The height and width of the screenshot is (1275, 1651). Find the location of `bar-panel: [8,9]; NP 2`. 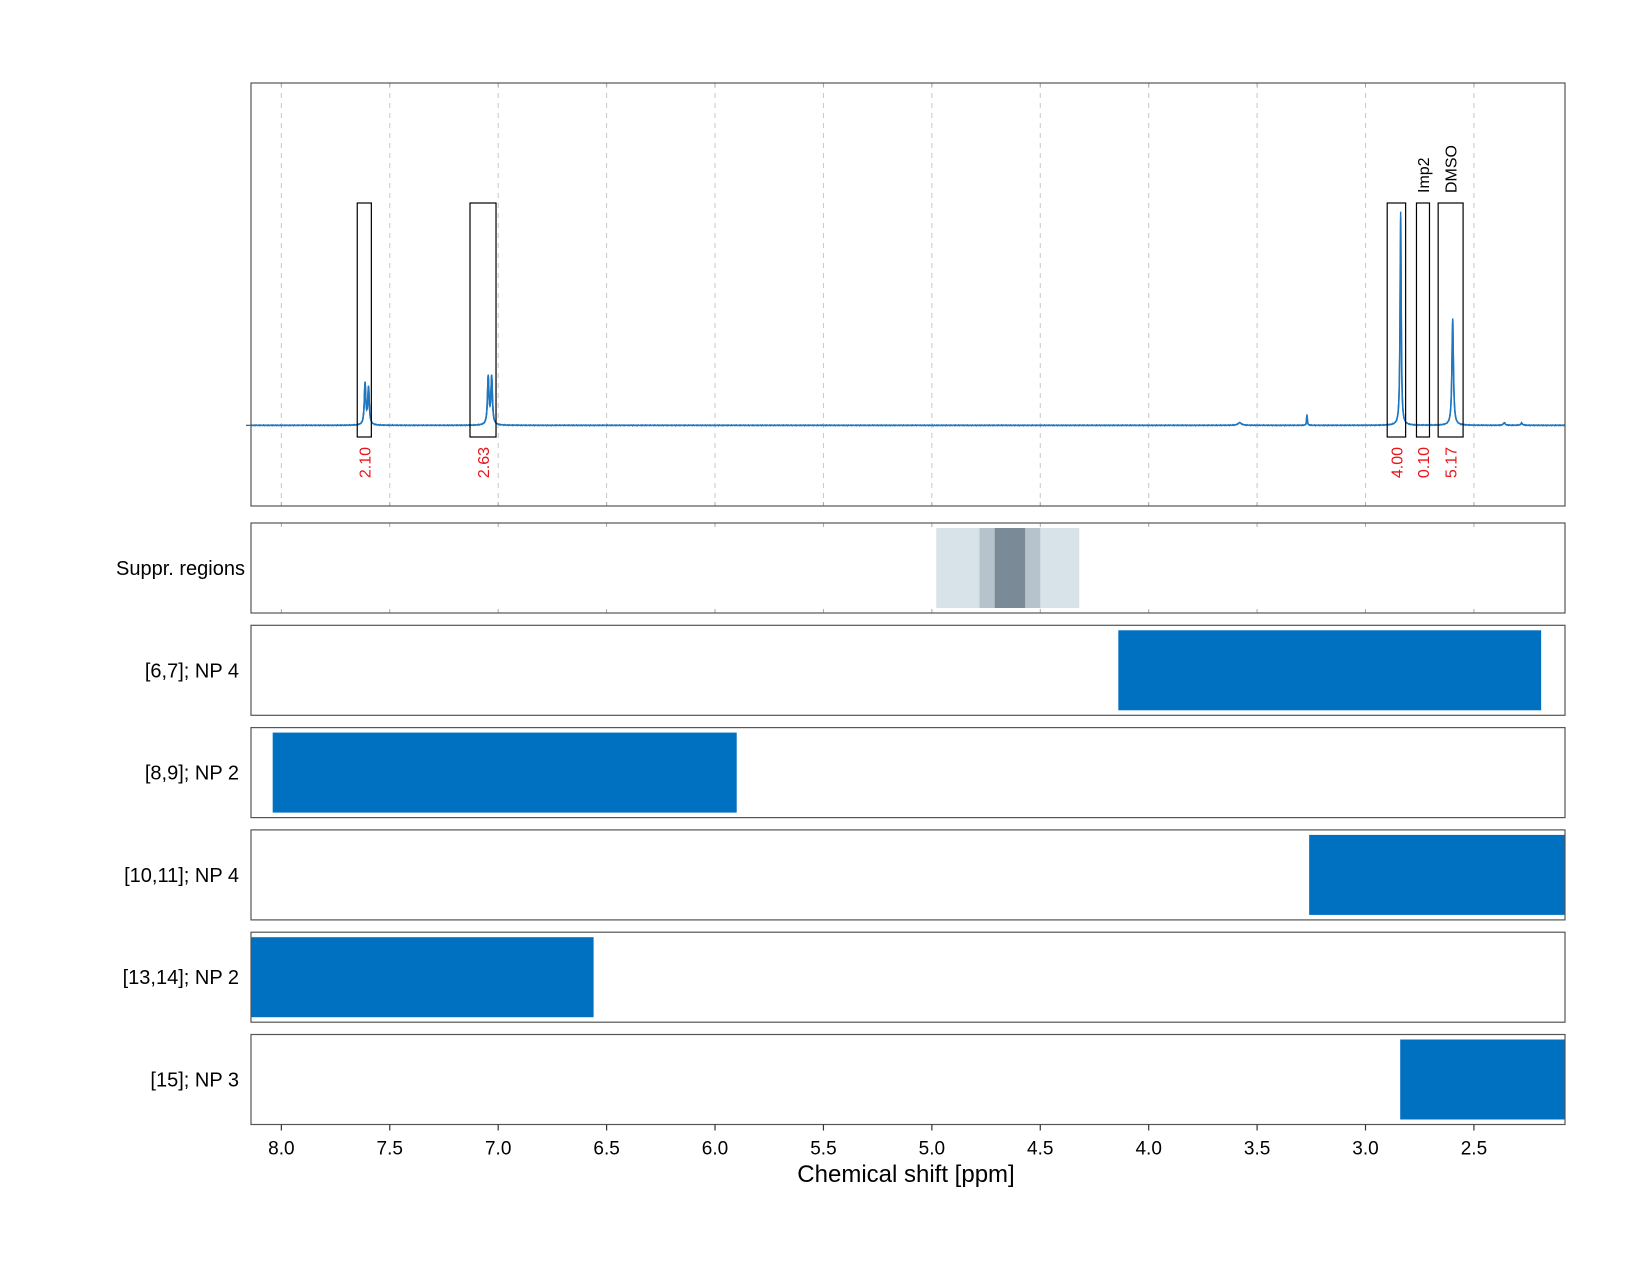

bar-panel: [8,9]; NP 2 is located at coordinates (855, 772).